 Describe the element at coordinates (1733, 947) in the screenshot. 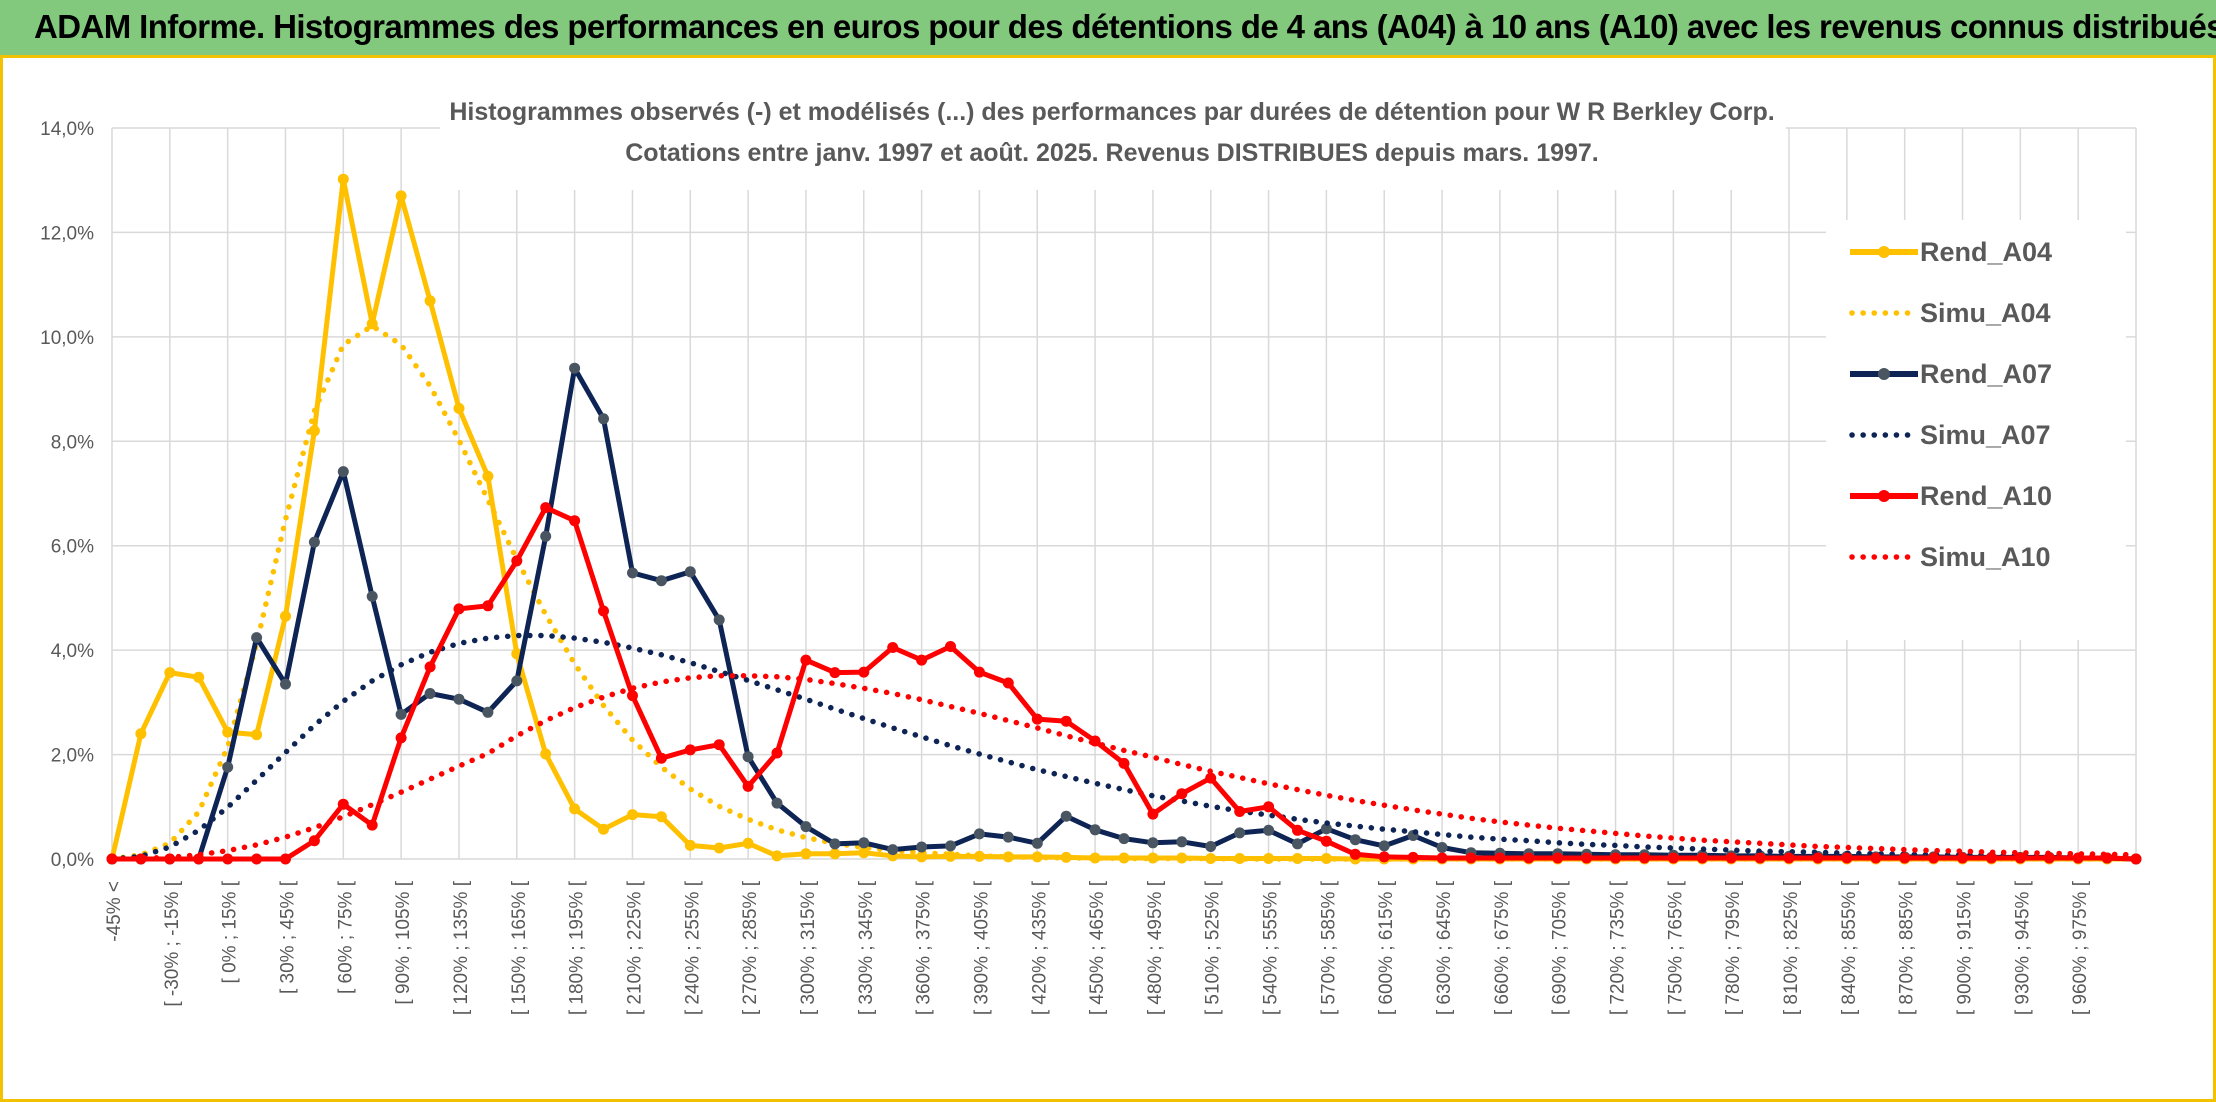

I see `x-tick-label: [ 780% ; 795% [` at that location.